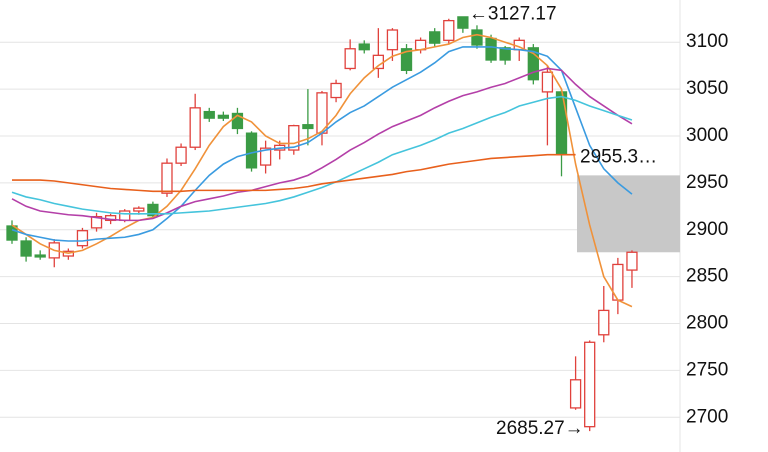 This screenshot has width=768, height=452. What do you see at coordinates (628, 214) in the screenshot?
I see `highlight-band` at bounding box center [628, 214].